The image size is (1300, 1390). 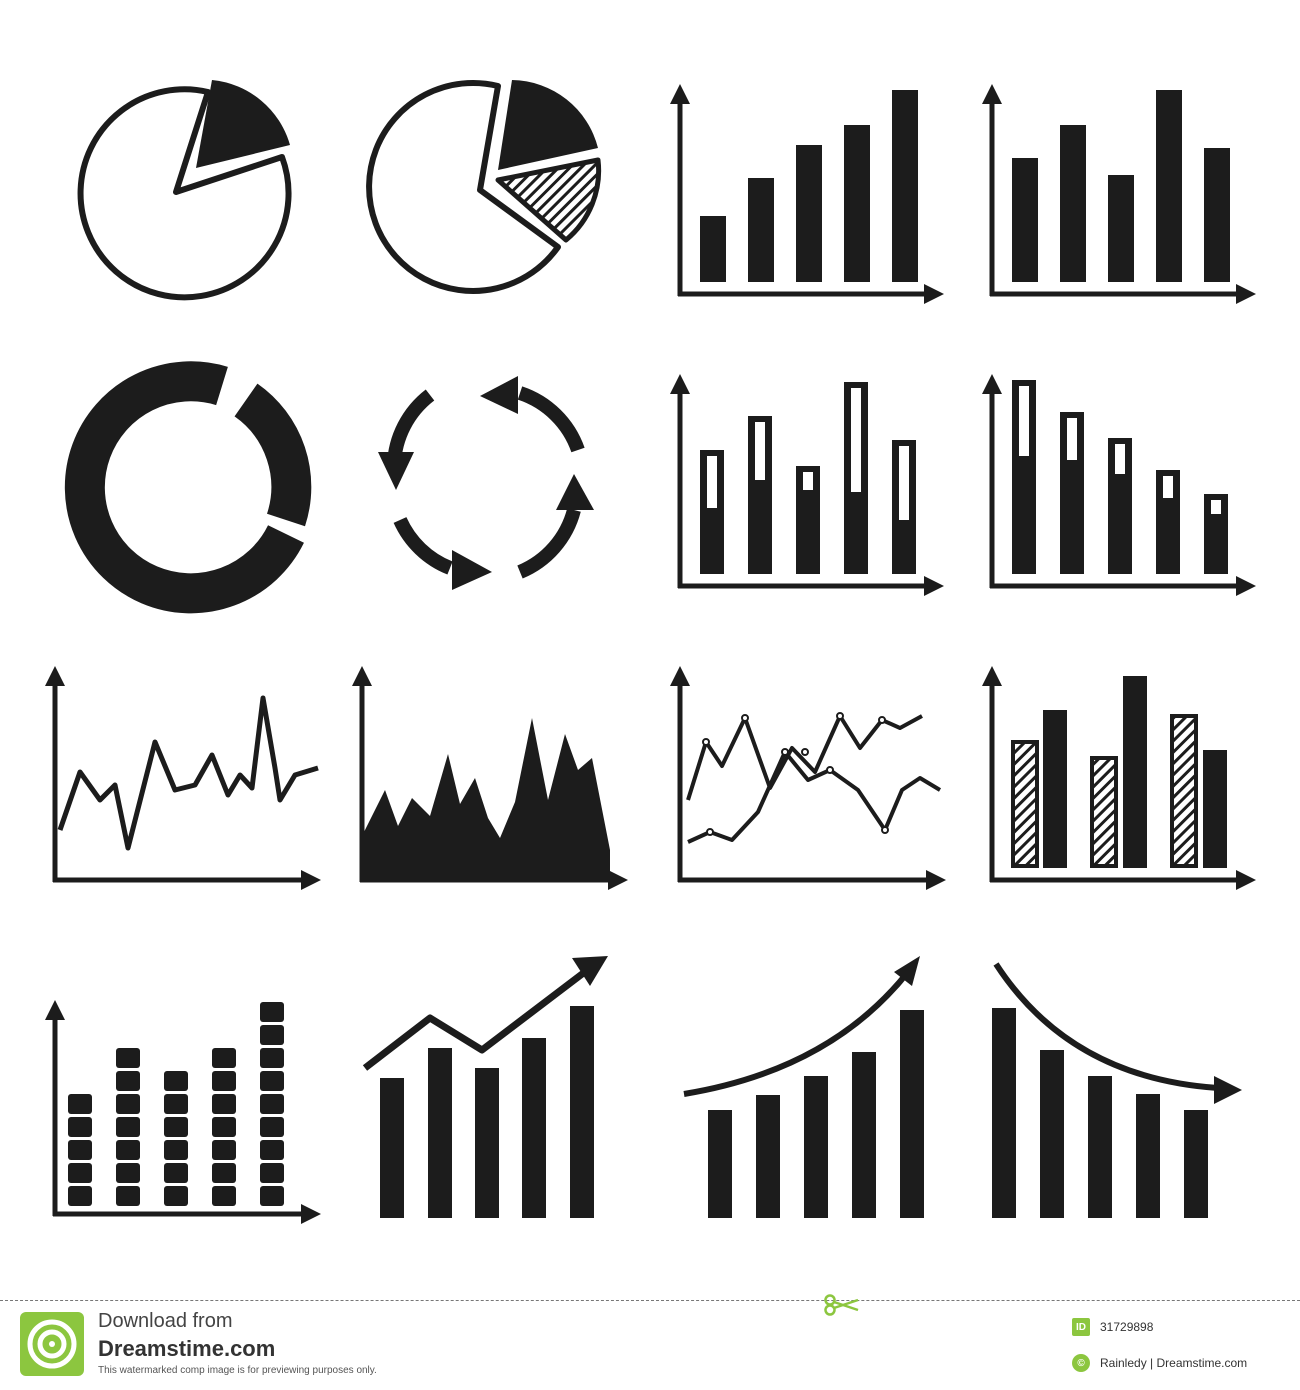 What do you see at coordinates (1117, 1090) in the screenshot?
I see `bar-chart-curve-down-icon` at bounding box center [1117, 1090].